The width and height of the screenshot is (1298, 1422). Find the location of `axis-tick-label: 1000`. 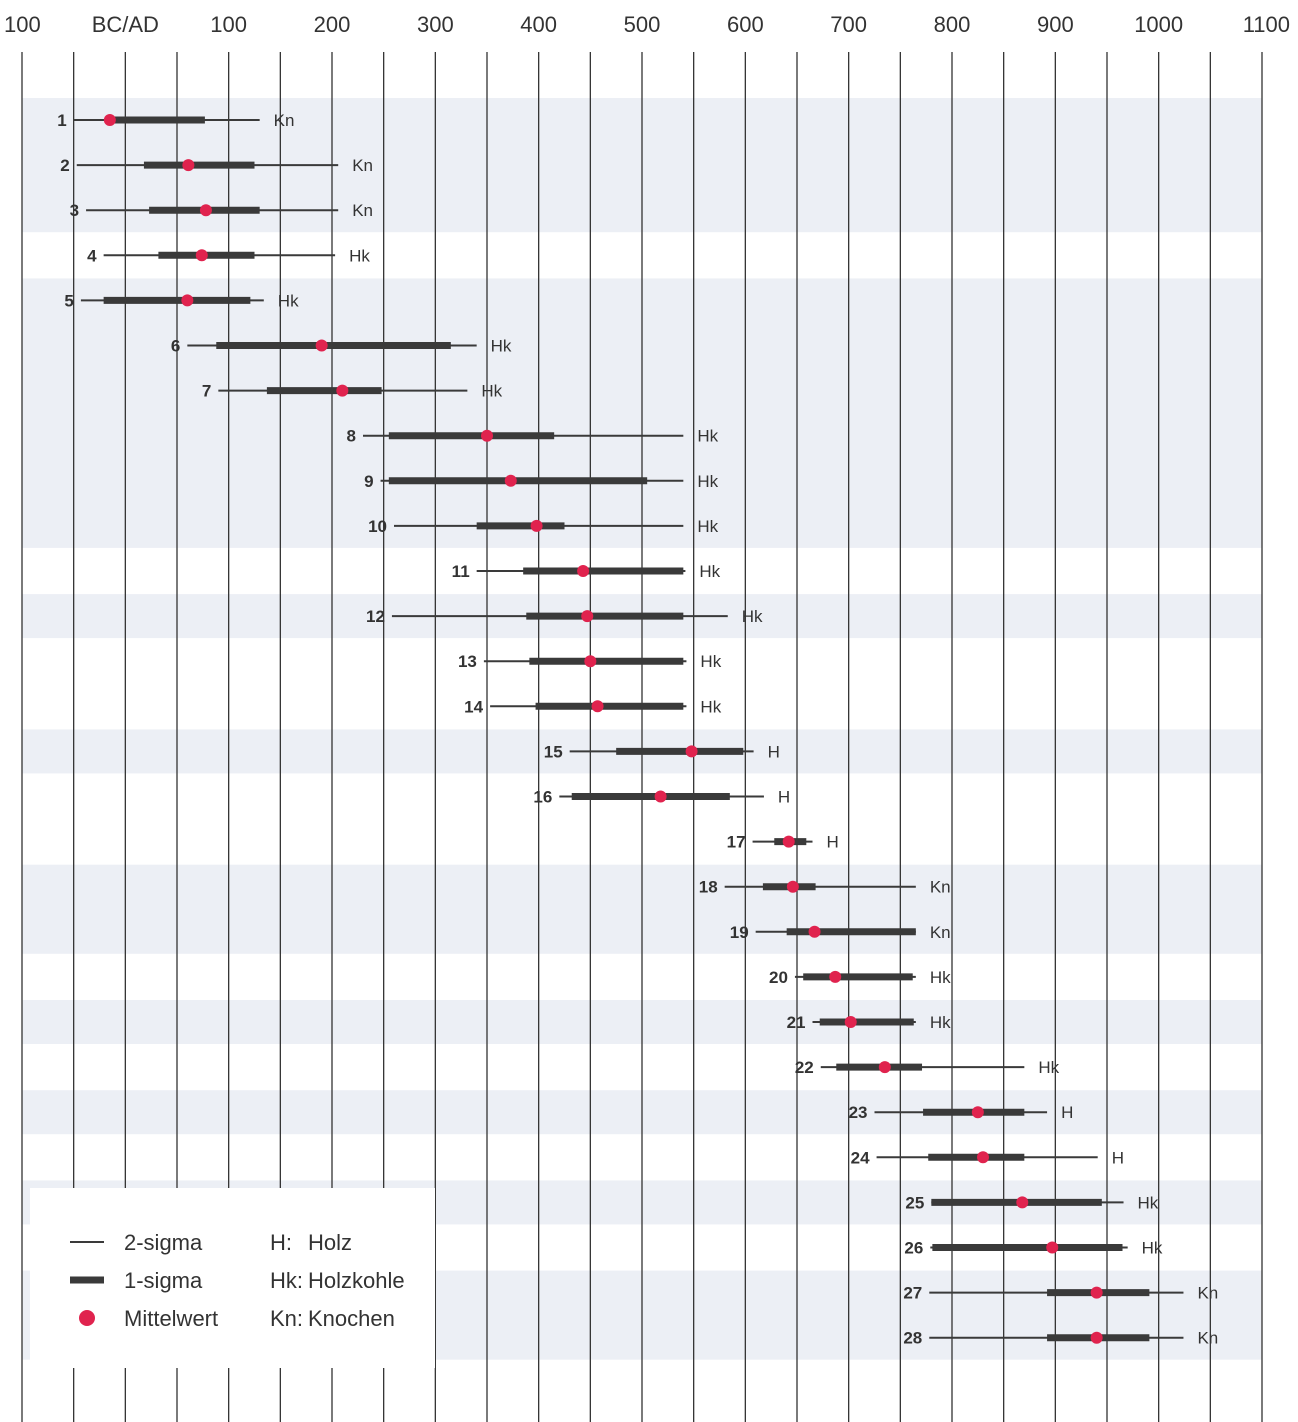

axis-tick-label: 1000 is located at coordinates (1158, 24).